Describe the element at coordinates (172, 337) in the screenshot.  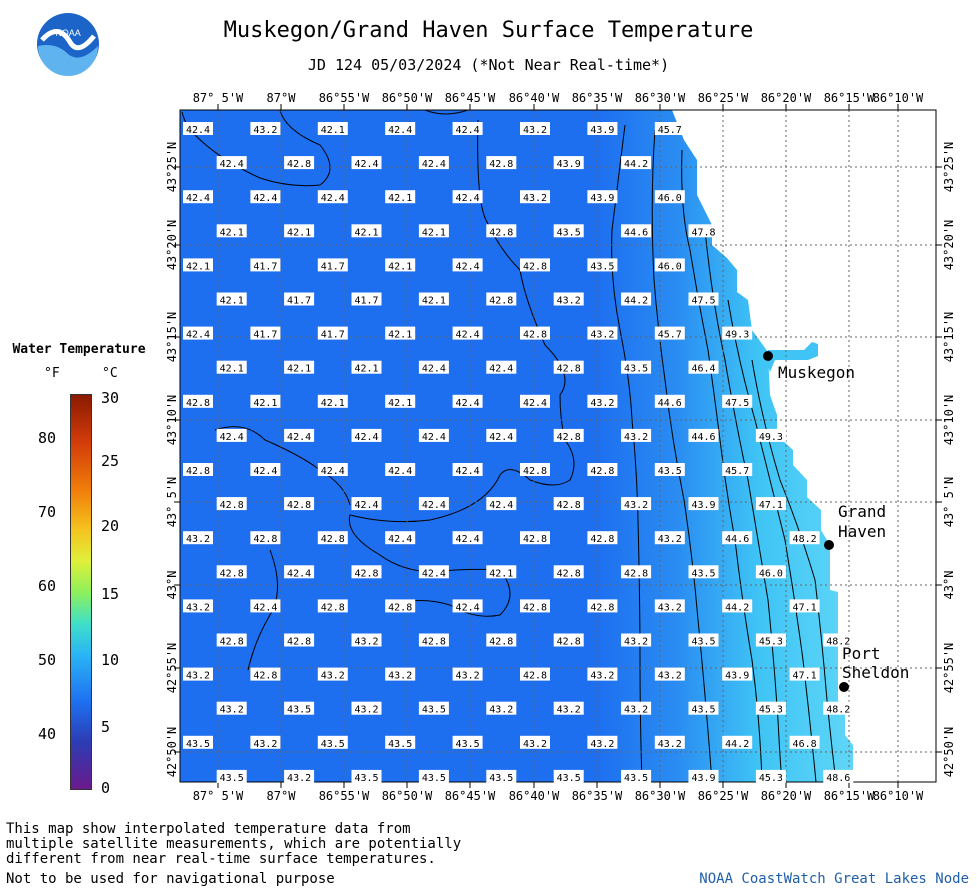
I see `latitude-label: 43°15'N` at that location.